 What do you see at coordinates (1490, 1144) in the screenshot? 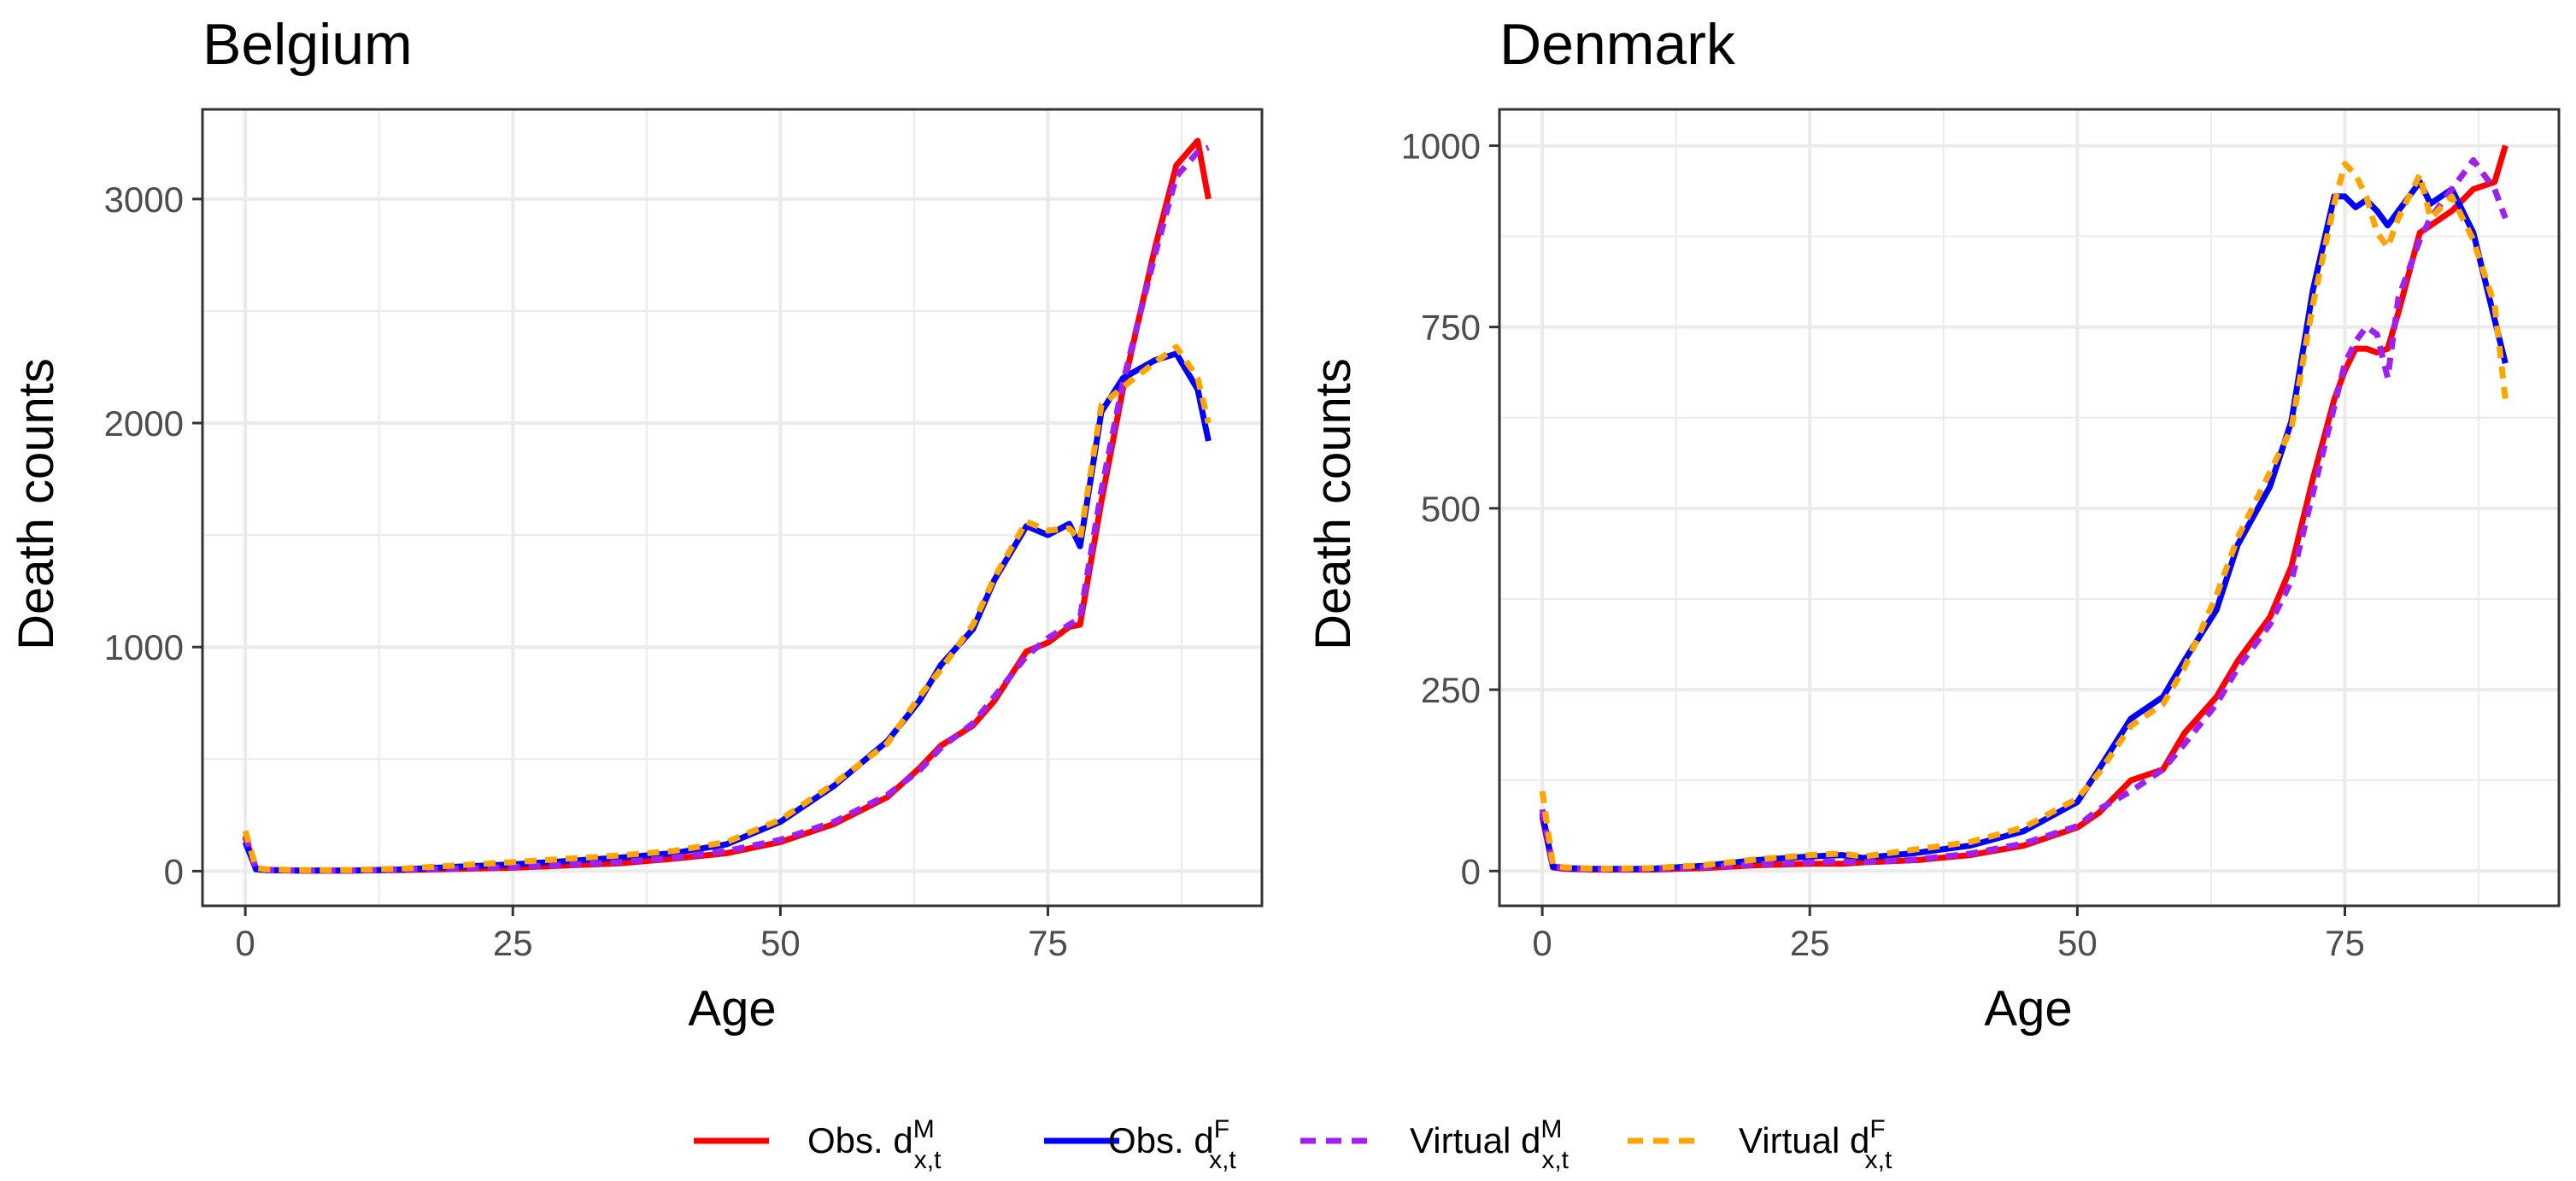
I see `legend-label: Virtual dM x,t` at bounding box center [1490, 1144].